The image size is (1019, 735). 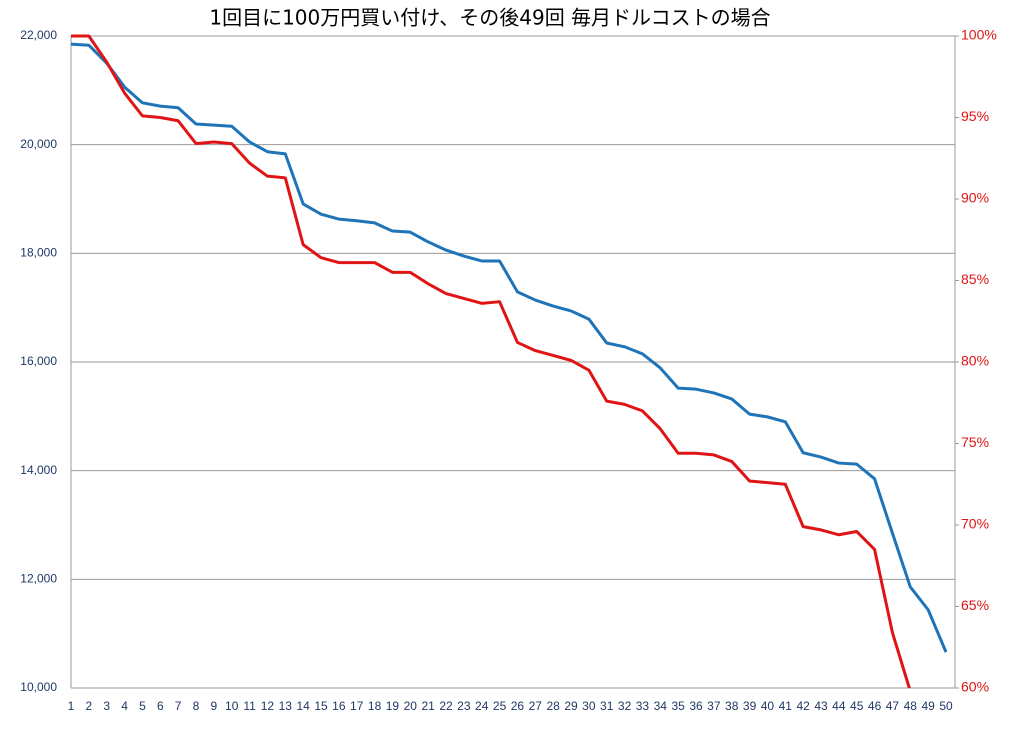 I want to click on x-tick-label: 48, so click(x=911, y=706).